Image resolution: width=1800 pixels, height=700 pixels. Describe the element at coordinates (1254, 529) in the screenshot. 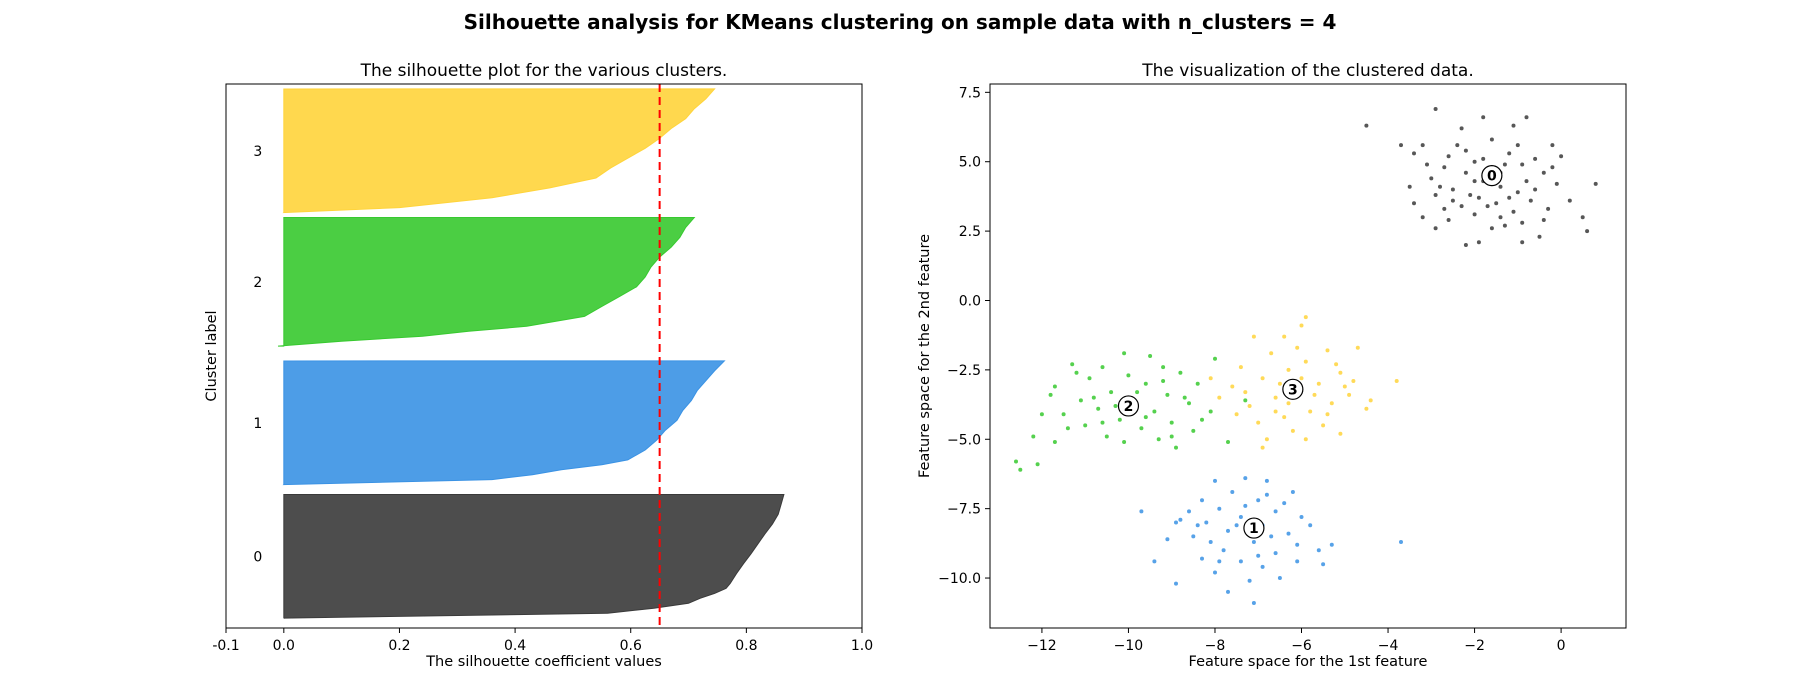

I see `cluster-center-label: 1` at that location.